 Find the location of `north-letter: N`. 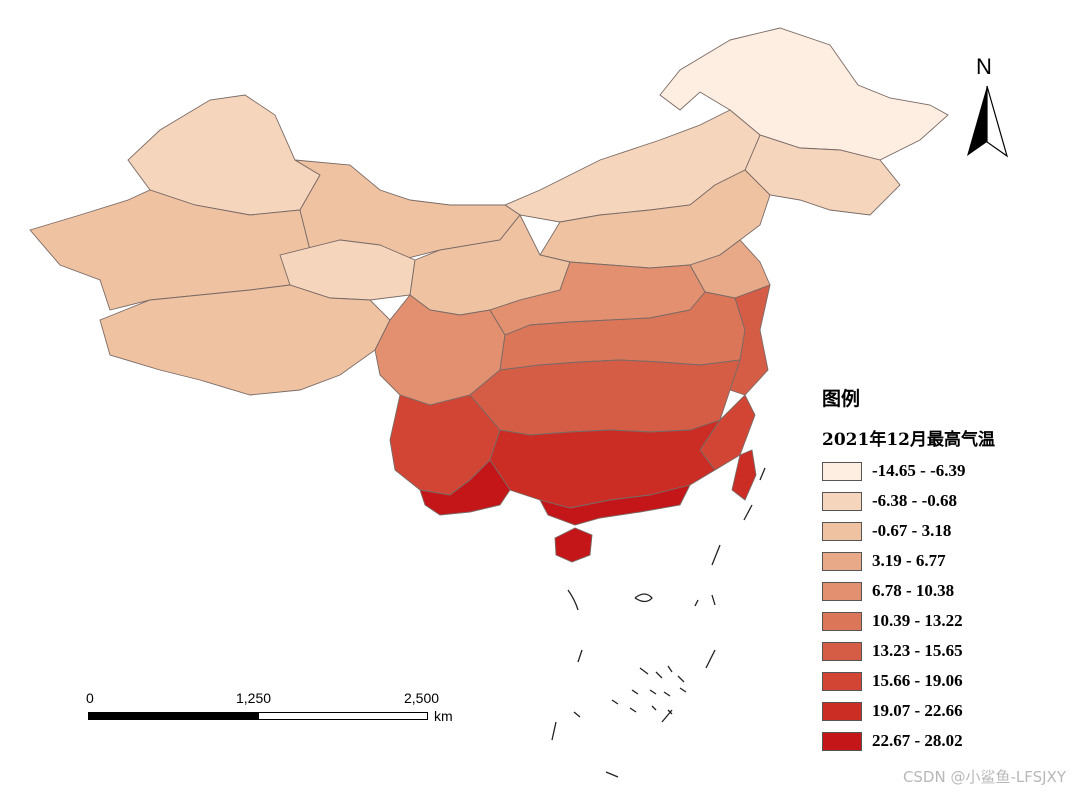

north-letter: N is located at coordinates (984, 66).